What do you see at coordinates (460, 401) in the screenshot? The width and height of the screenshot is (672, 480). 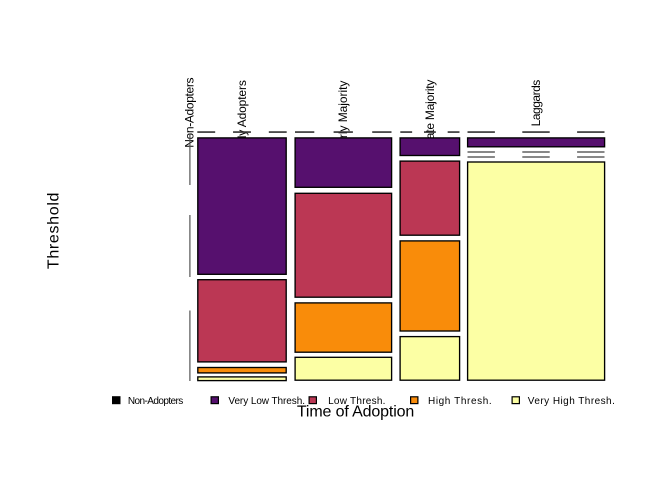 I see `svg-text: High Thresh.` at bounding box center [460, 401].